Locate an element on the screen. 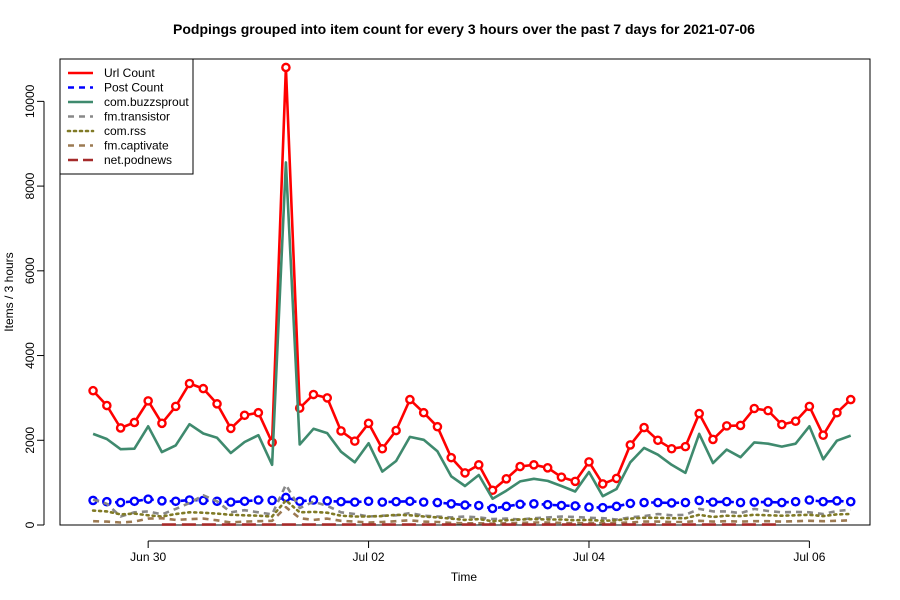 The image size is (900, 600). x-tick-label-1: Jul 02 is located at coordinates (369, 557).